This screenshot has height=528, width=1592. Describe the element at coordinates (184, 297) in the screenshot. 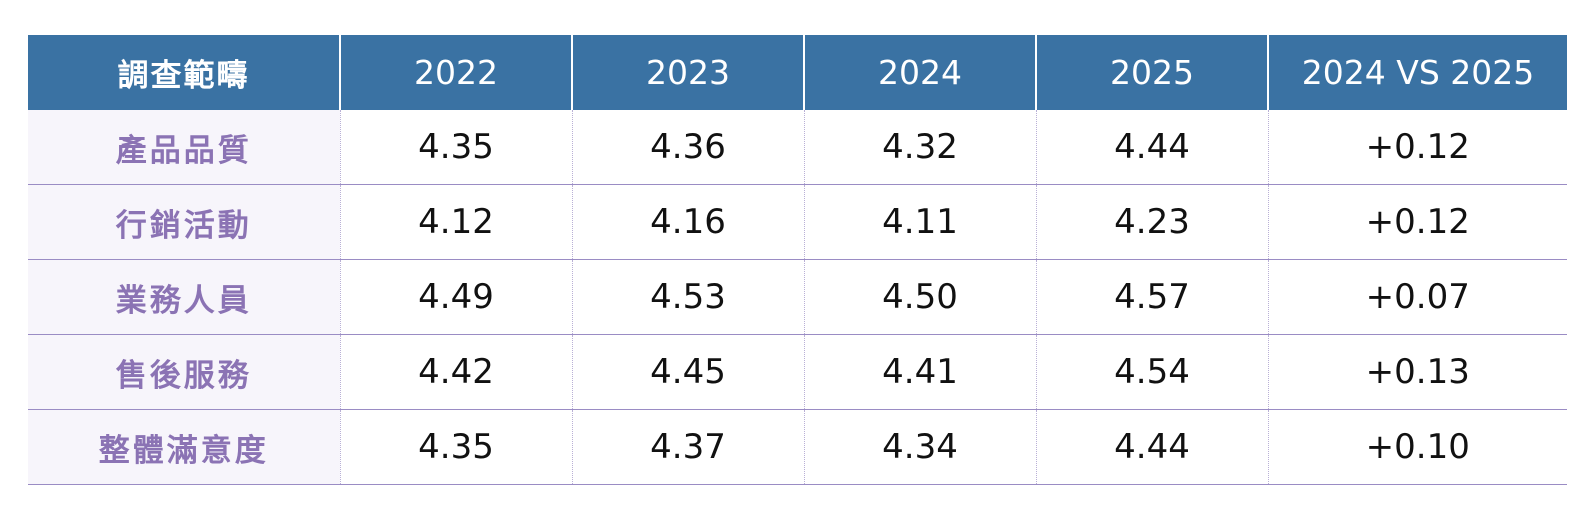

I see `category-cell: 業務人員` at that location.